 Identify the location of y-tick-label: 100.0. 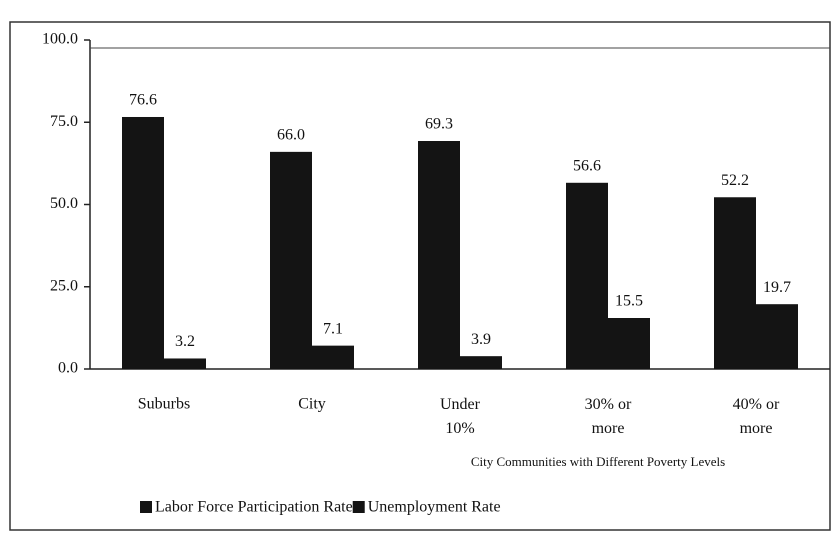
(60, 39).